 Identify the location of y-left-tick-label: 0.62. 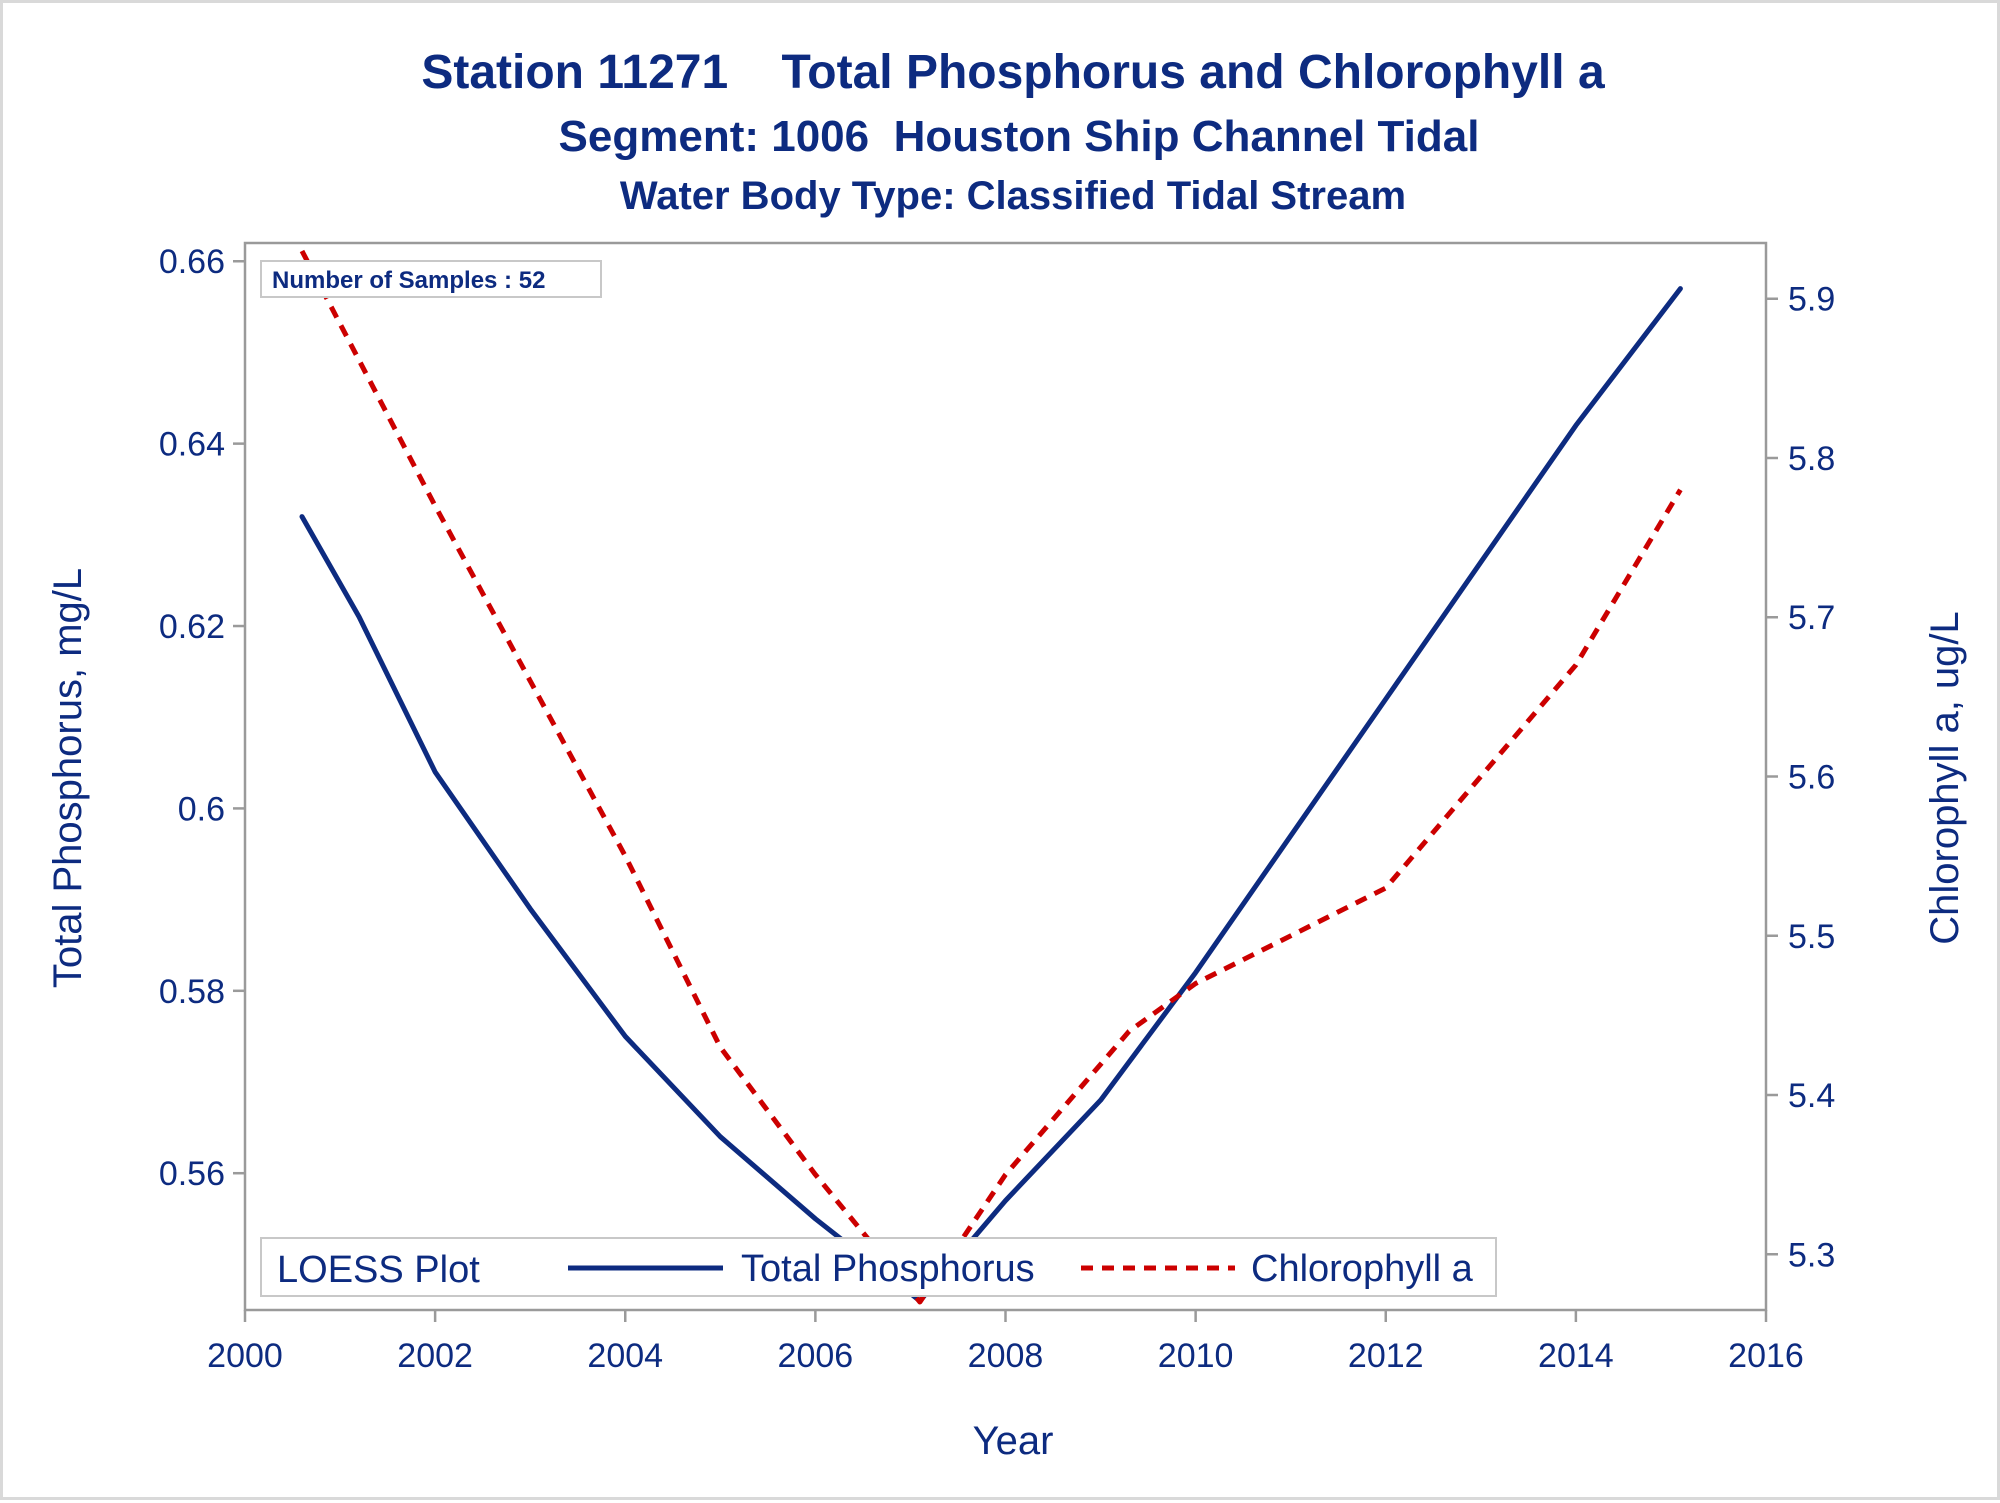
(192, 627).